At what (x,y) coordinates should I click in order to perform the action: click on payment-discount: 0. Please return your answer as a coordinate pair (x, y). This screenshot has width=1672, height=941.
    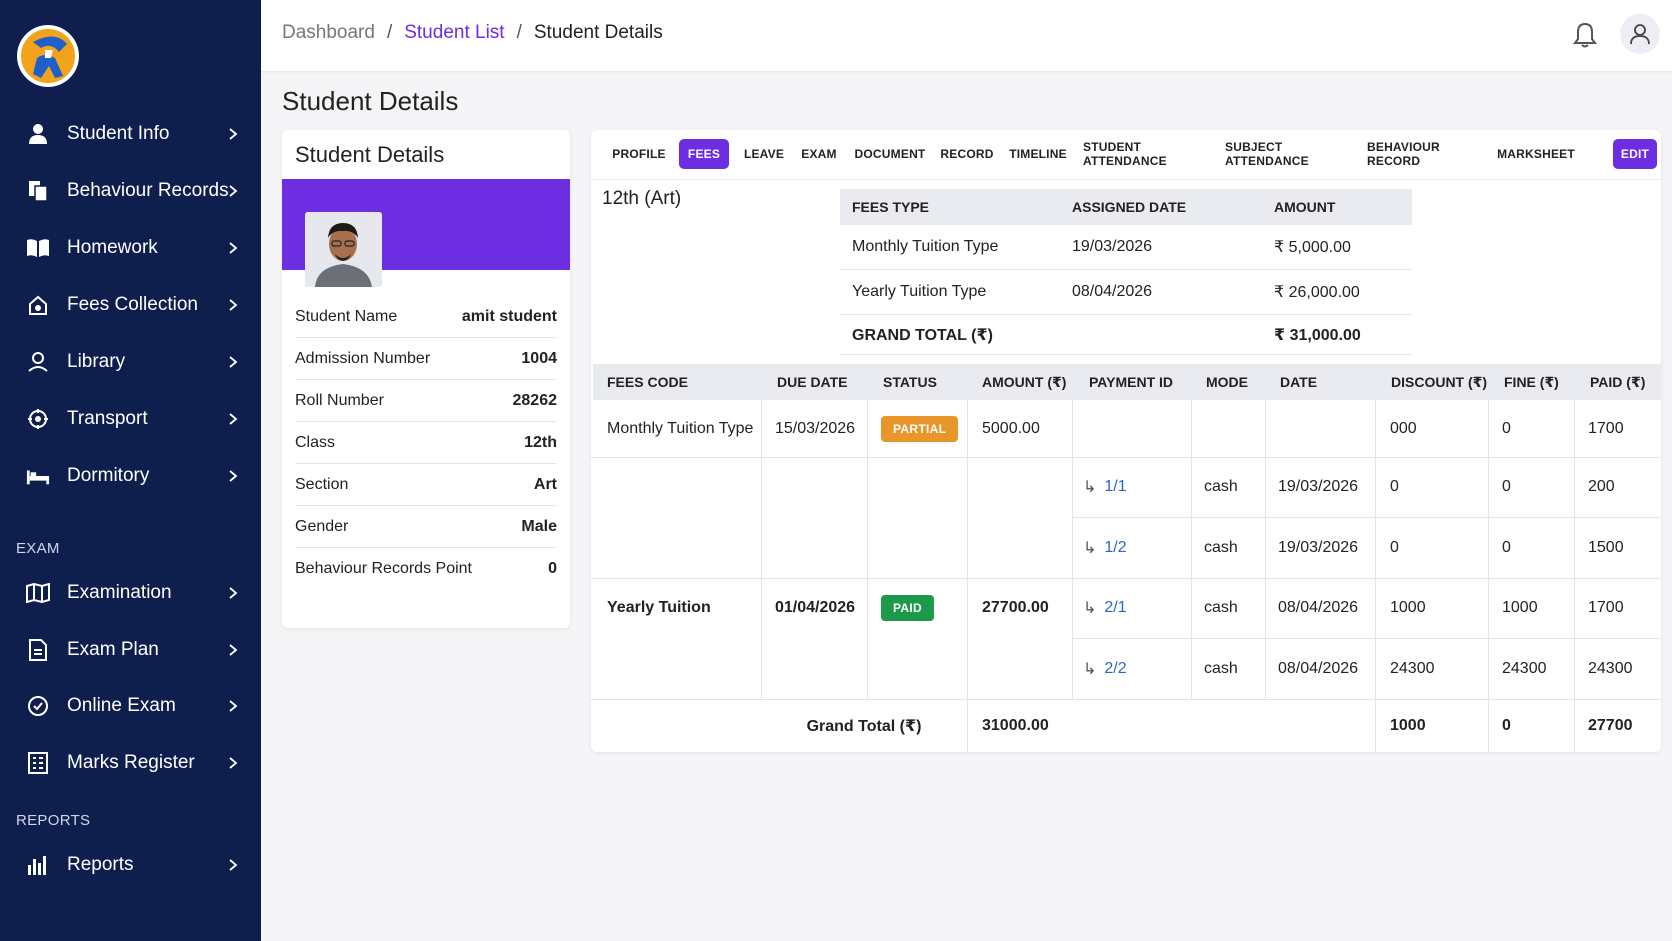
    Looking at the image, I should click on (1394, 547).